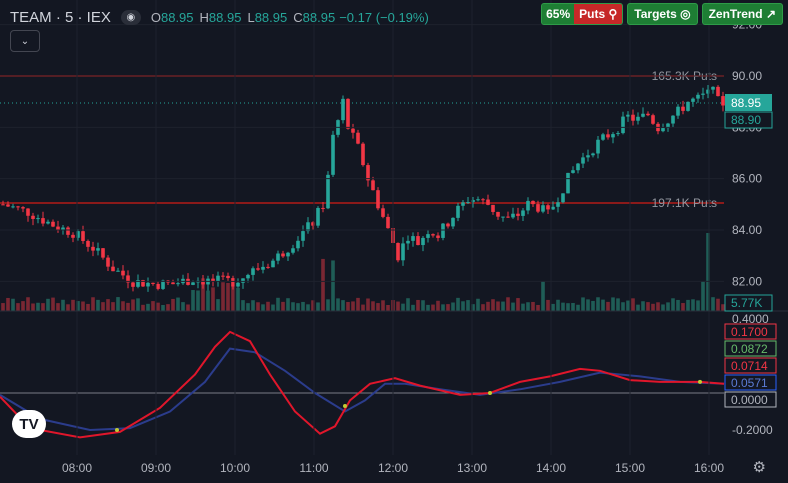 This screenshot has width=788, height=483. I want to click on price-tick-label: 82.00, so click(747, 281).